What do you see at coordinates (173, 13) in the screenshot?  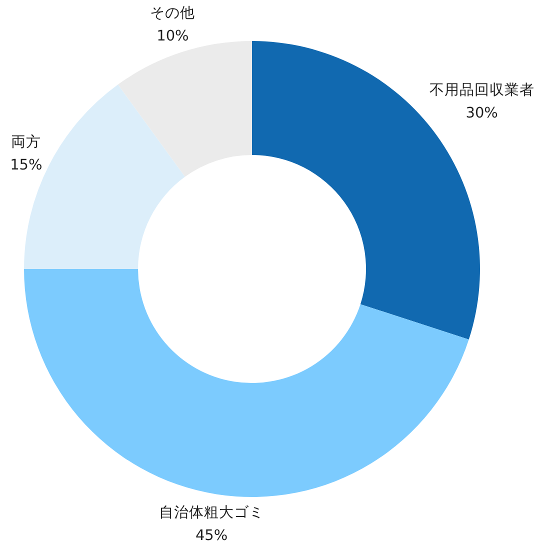 I see `slice-label: その他` at bounding box center [173, 13].